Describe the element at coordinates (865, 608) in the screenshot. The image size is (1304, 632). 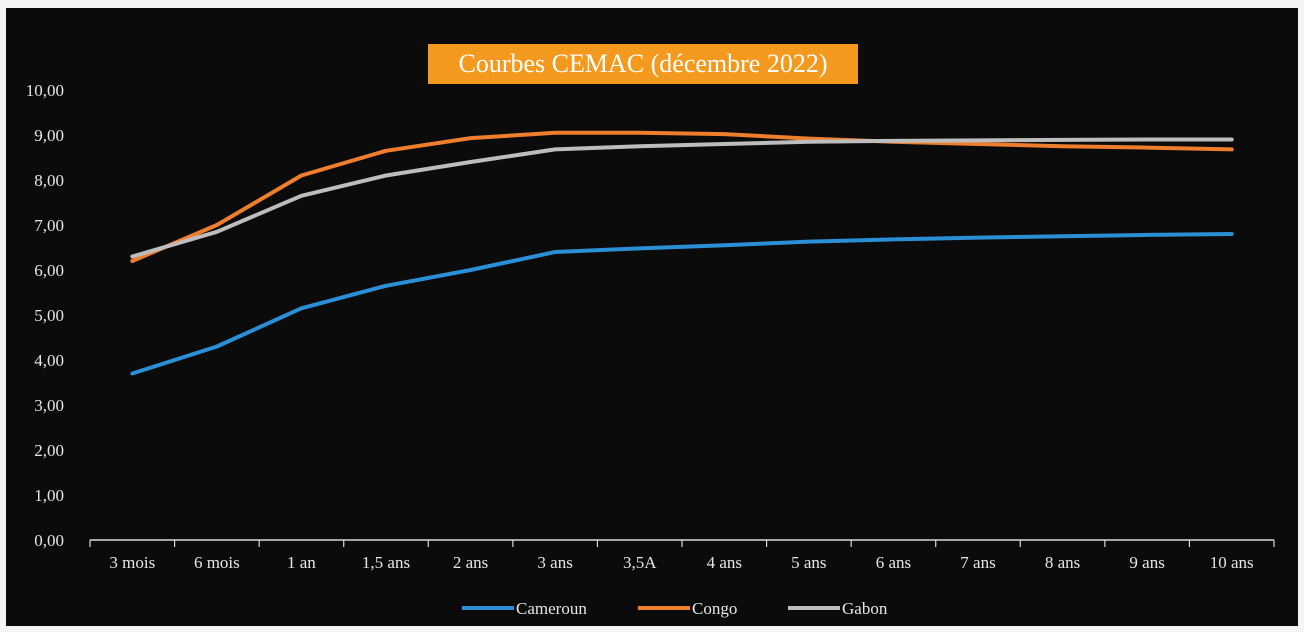
I see `legend-label: Gabon` at that location.